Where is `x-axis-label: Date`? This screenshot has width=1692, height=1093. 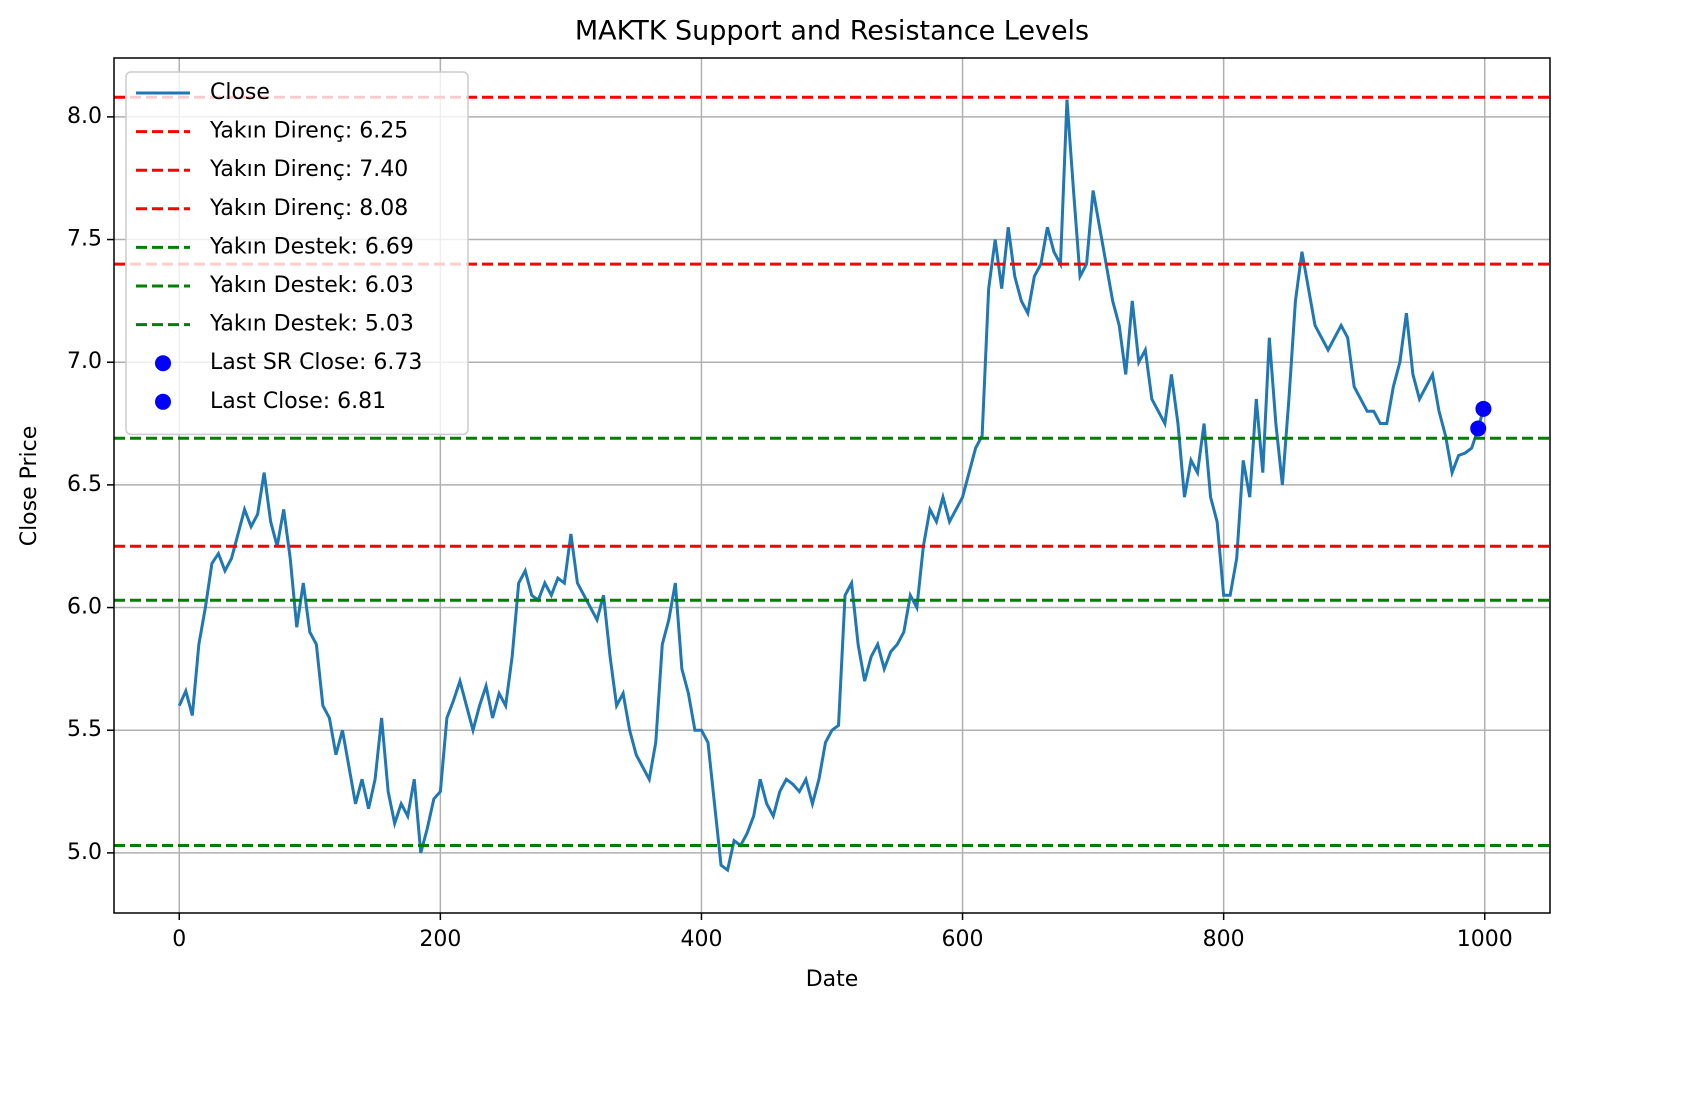 x-axis-label: Date is located at coordinates (832, 979).